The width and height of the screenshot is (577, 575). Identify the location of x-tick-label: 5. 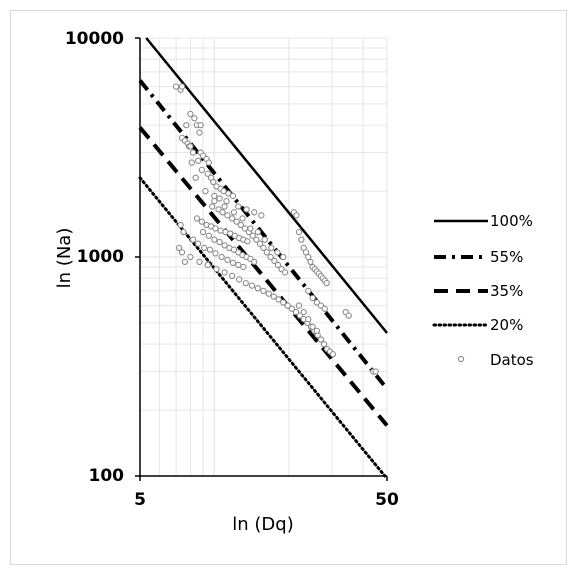
(140, 500).